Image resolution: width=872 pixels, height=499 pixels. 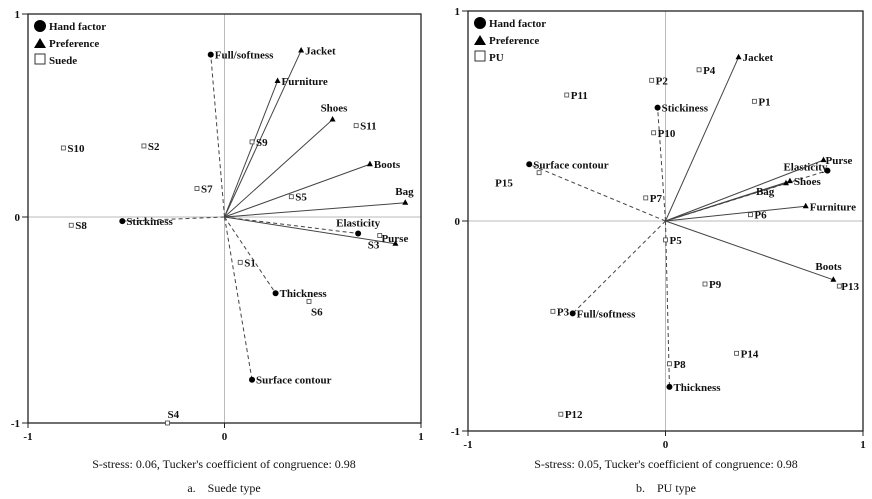 I want to click on preference-label: Bag, so click(x=765, y=192).